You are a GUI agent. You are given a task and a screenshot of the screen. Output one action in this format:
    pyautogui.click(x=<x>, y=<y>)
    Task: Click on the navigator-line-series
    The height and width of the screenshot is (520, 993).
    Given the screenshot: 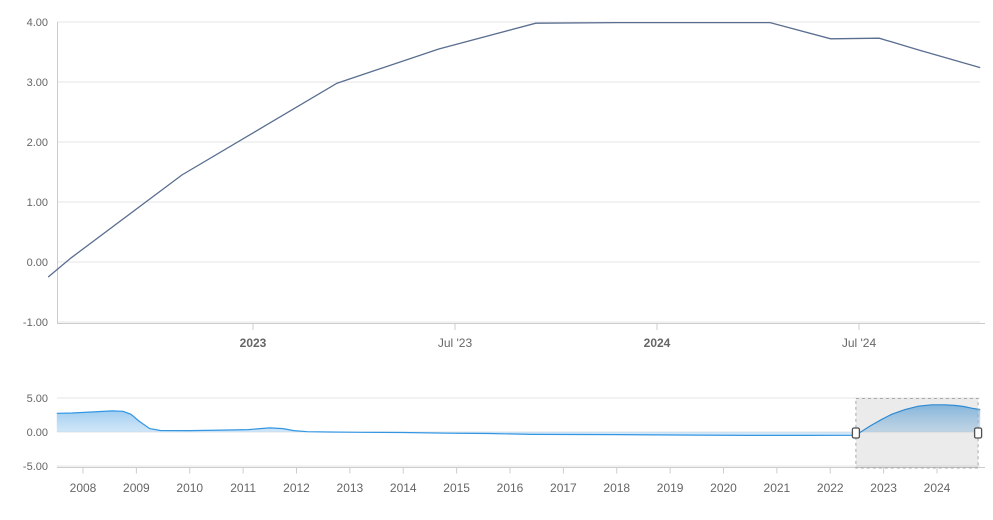 What is the action you would take?
    pyautogui.click(x=518, y=420)
    